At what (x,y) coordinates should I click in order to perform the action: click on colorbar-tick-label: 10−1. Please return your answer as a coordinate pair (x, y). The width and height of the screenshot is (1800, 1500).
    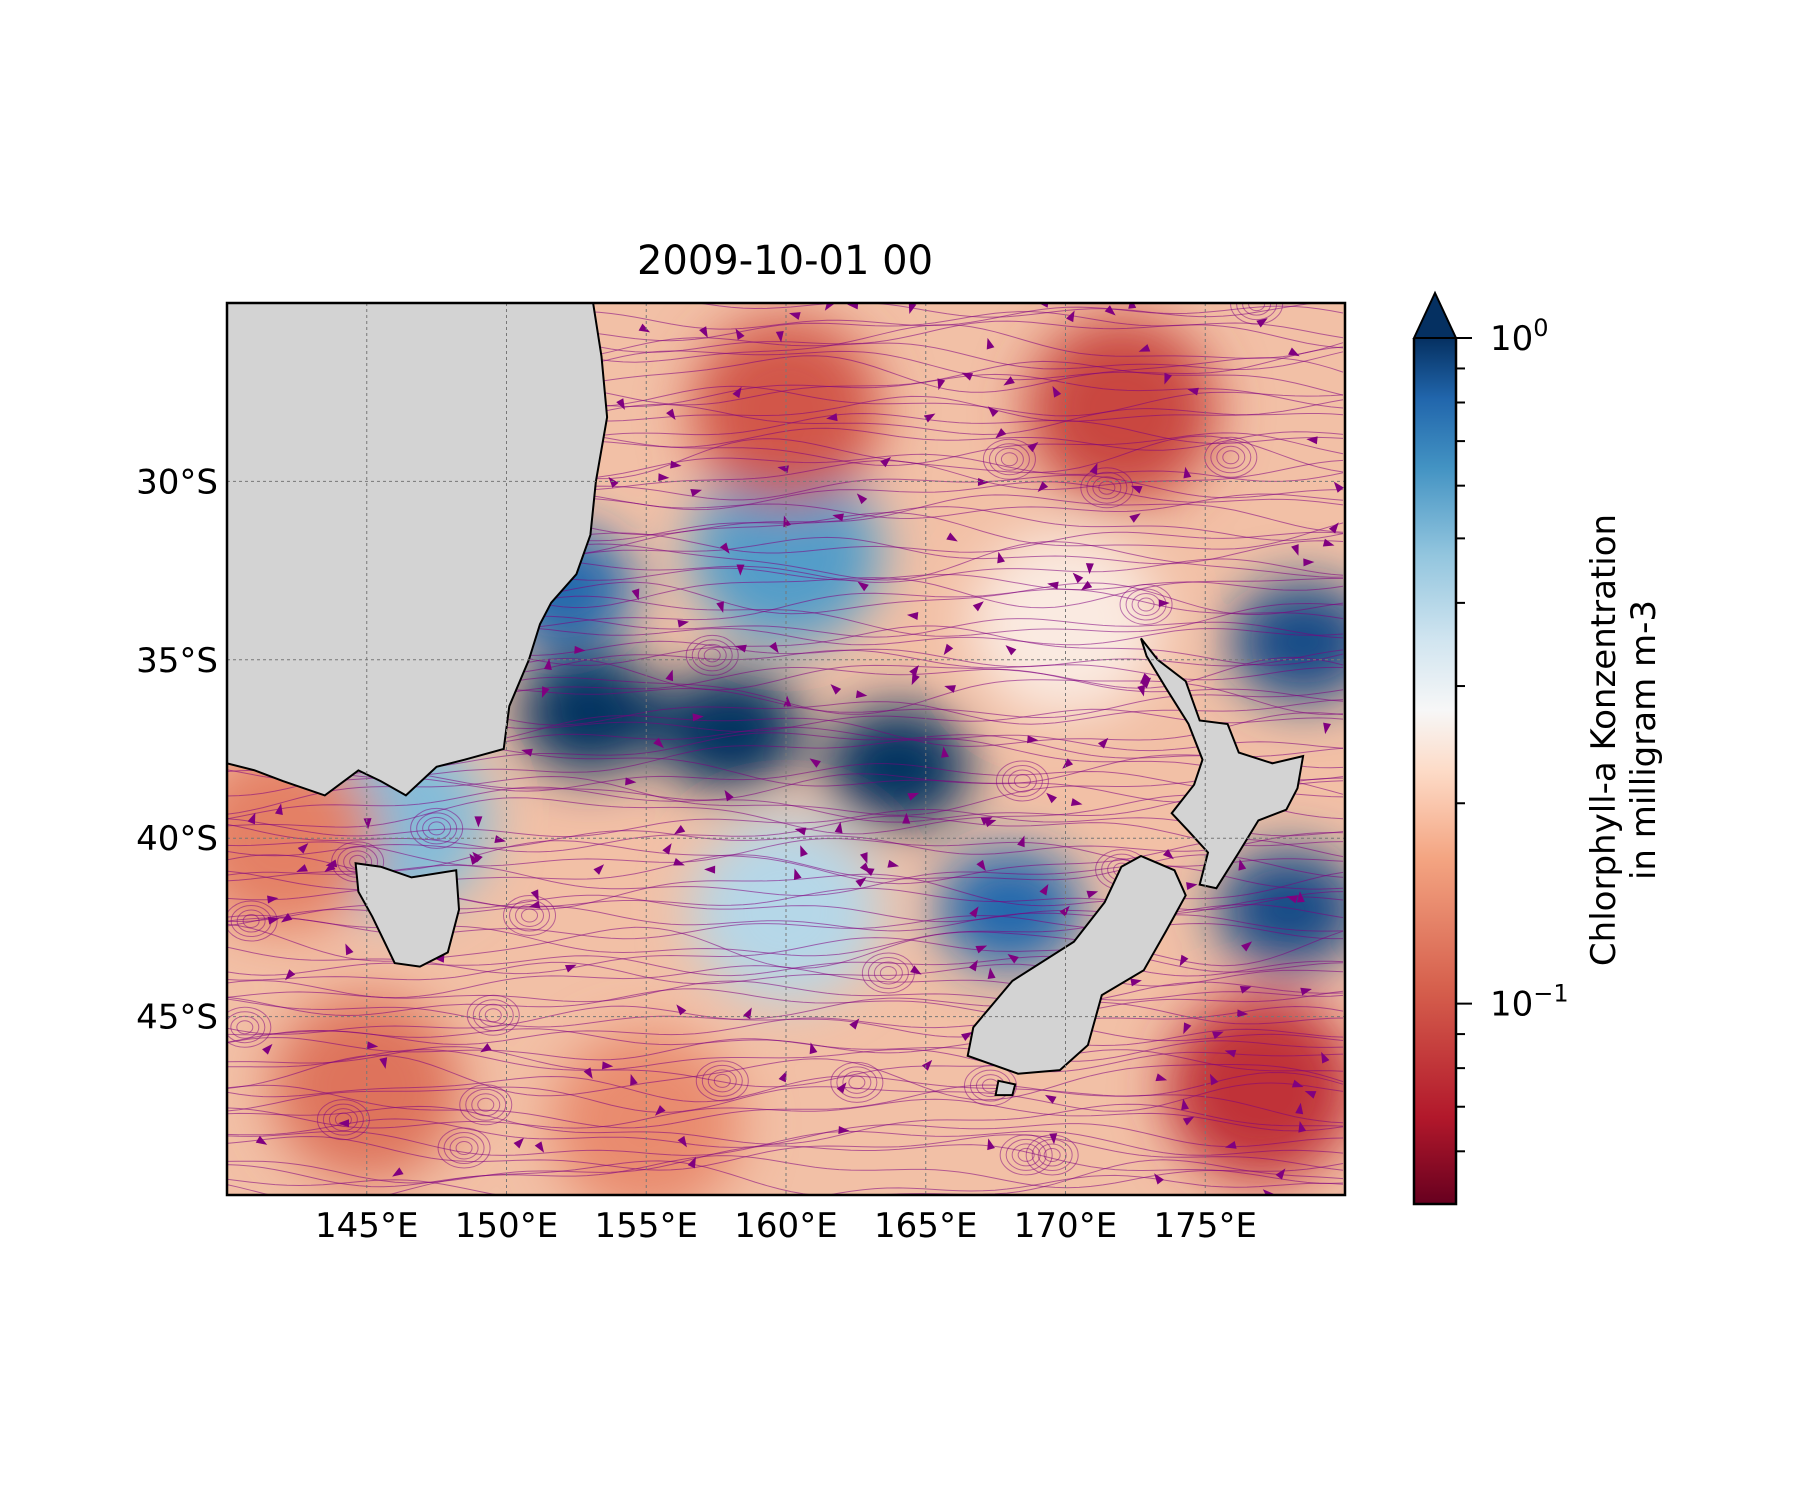
    Looking at the image, I should click on (1529, 1002).